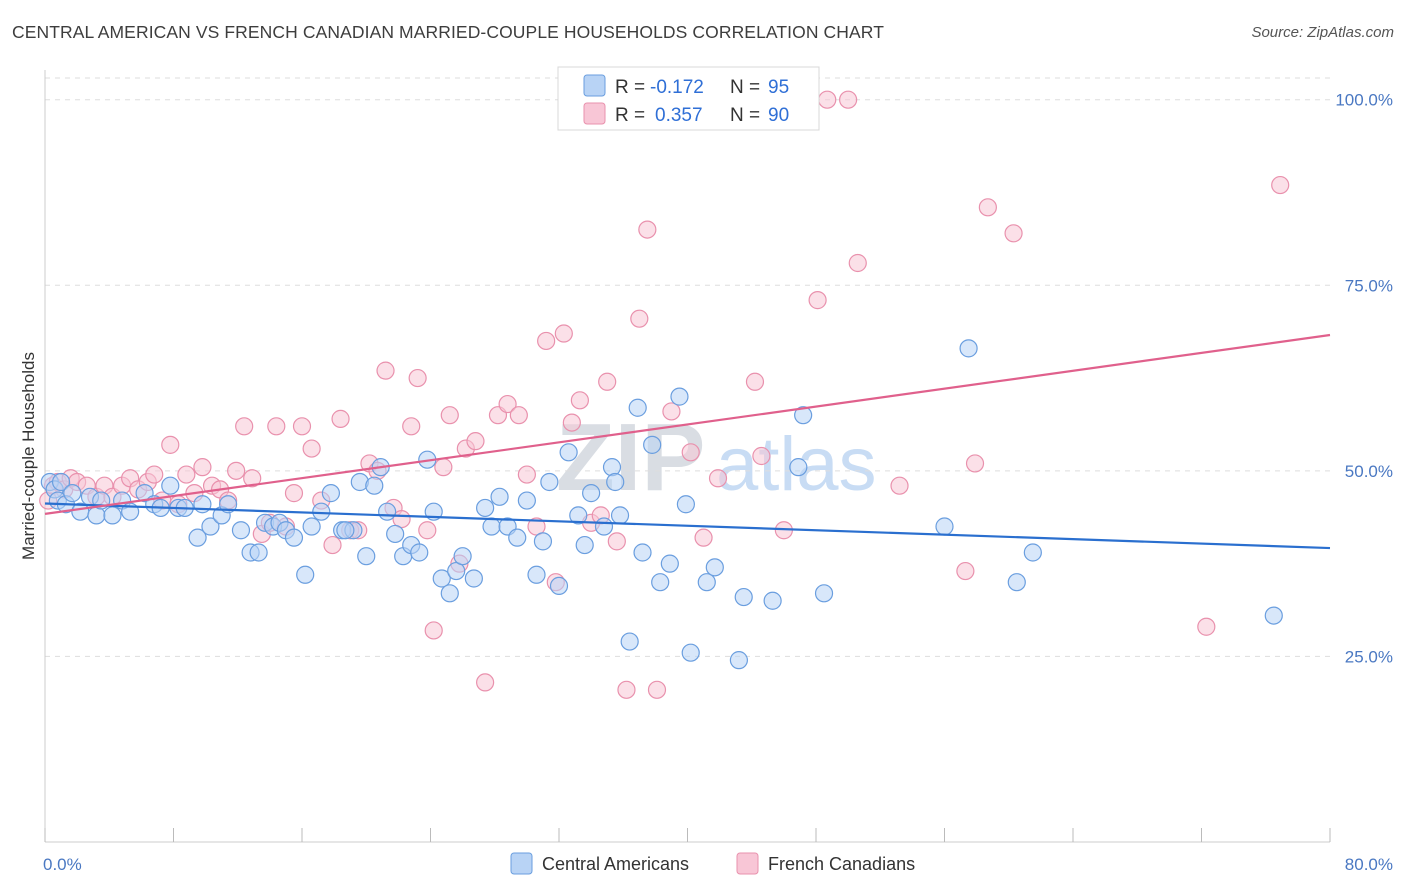 The image size is (1406, 892). I want to click on source-credit: Source: ZipAtlas.com, so click(1322, 32).